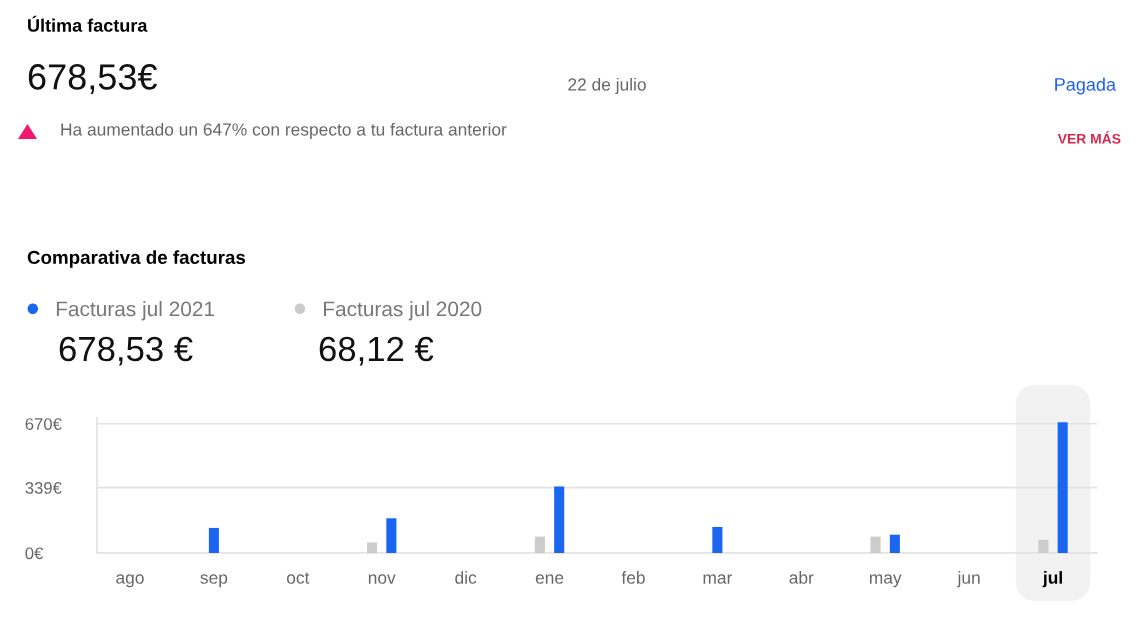  I want to click on chart-title: Comparativa de facturas, so click(136, 259).